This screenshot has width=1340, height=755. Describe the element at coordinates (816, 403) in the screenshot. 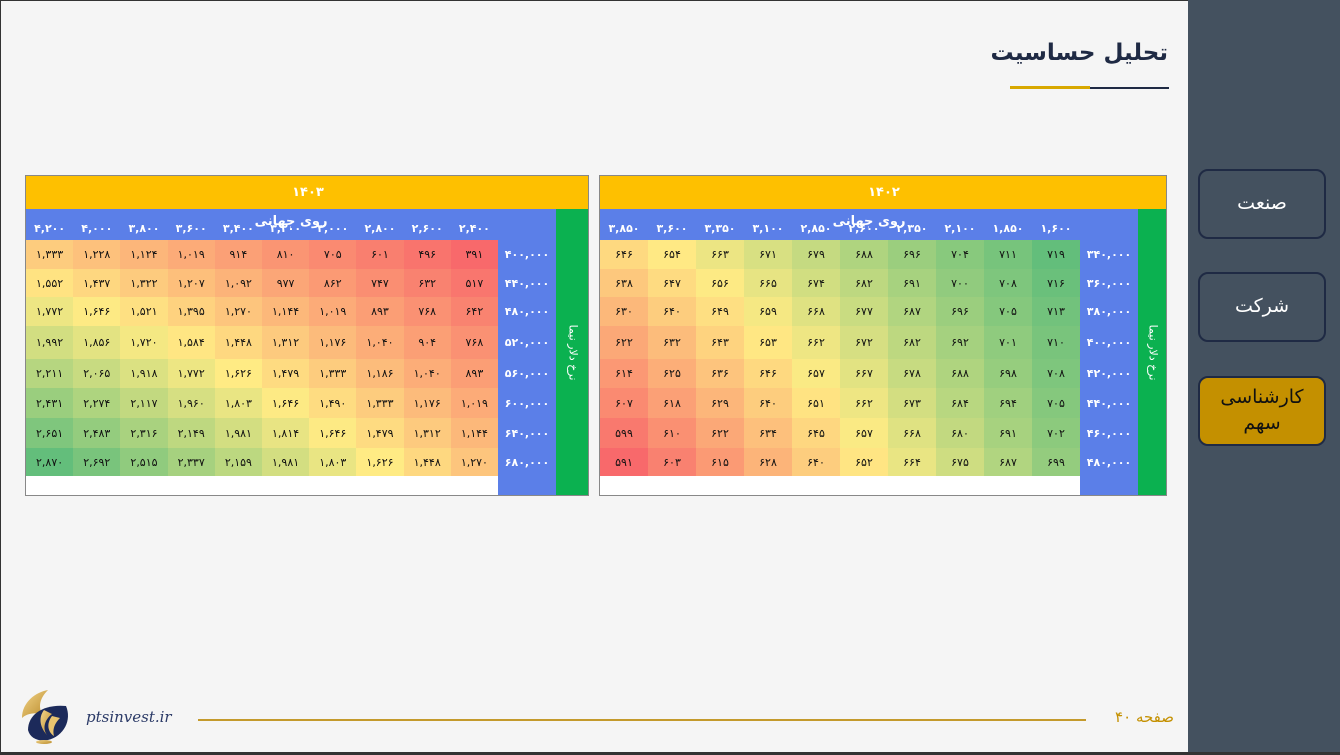

I see `table-cell: ۶۵۱` at that location.